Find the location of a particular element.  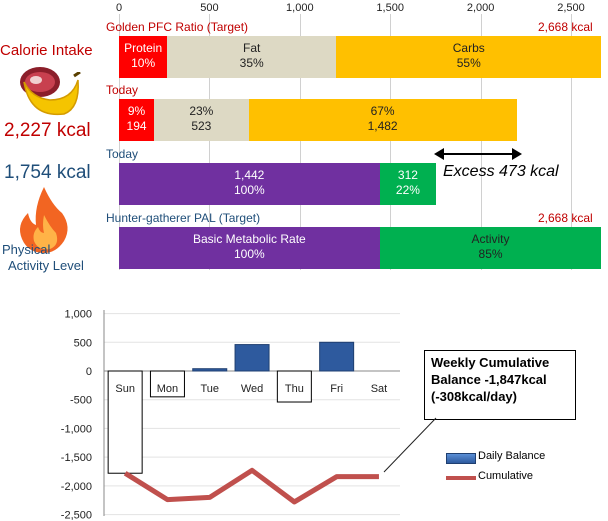

x-tick-label: 2,000 is located at coordinates (480, 8).